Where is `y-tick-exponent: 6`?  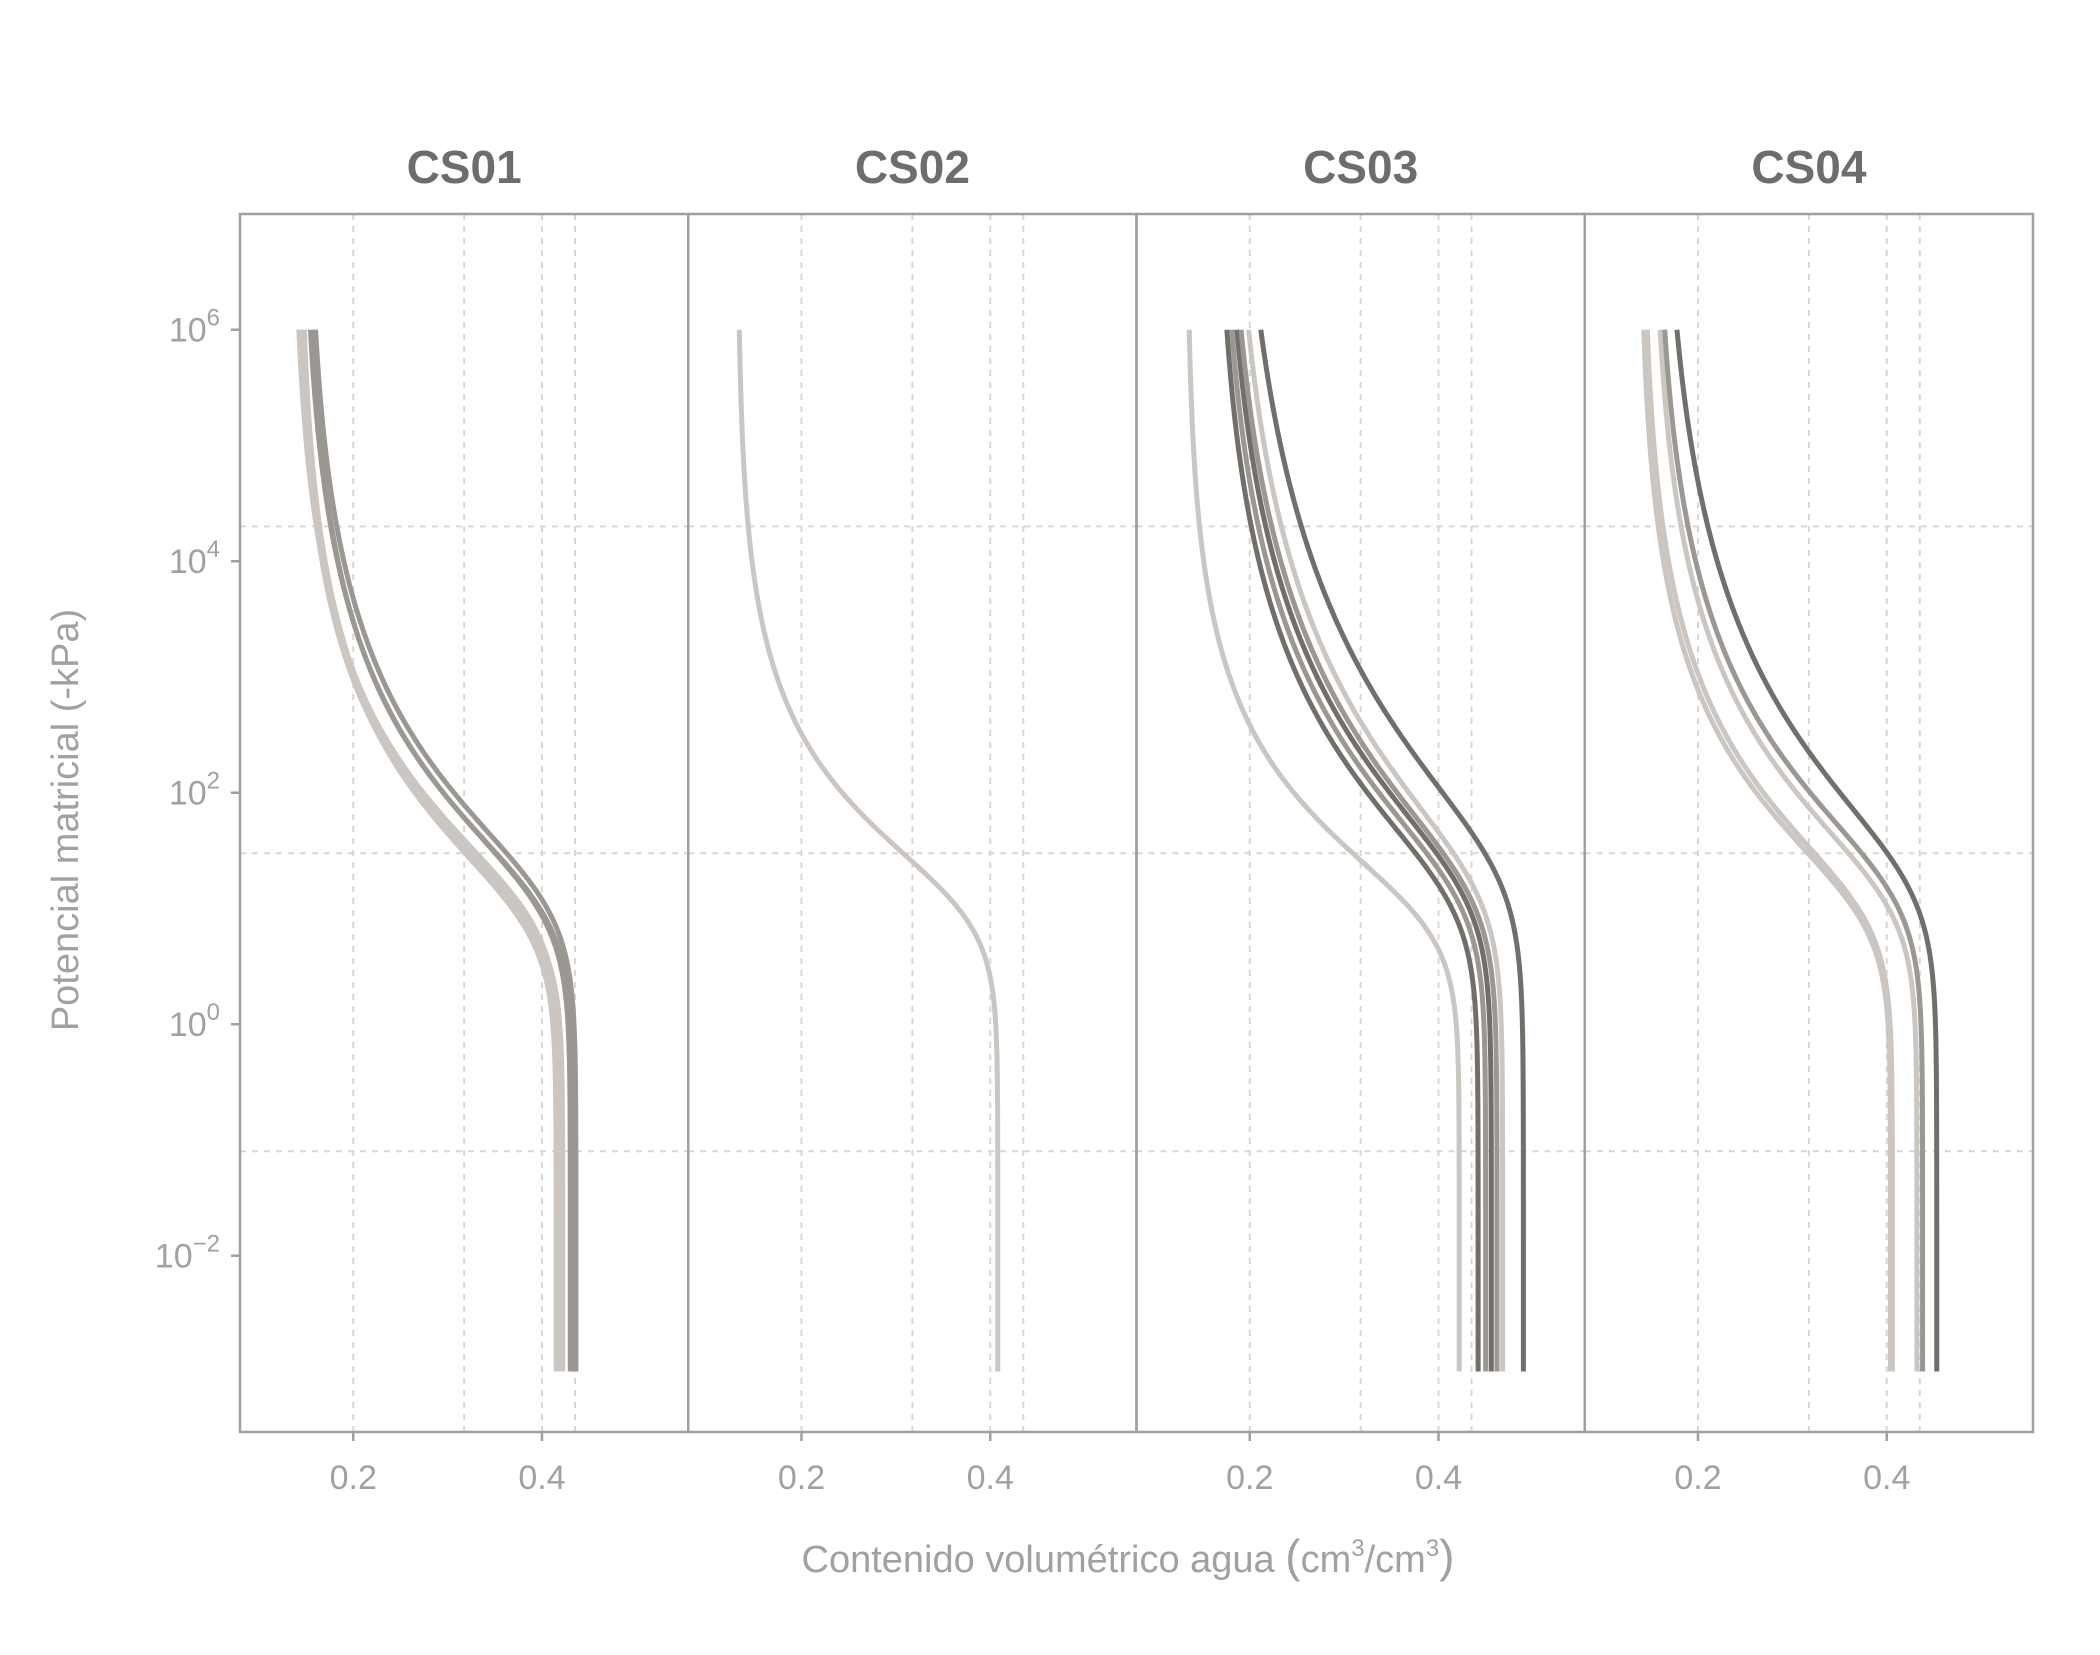
y-tick-exponent: 6 is located at coordinates (213, 318).